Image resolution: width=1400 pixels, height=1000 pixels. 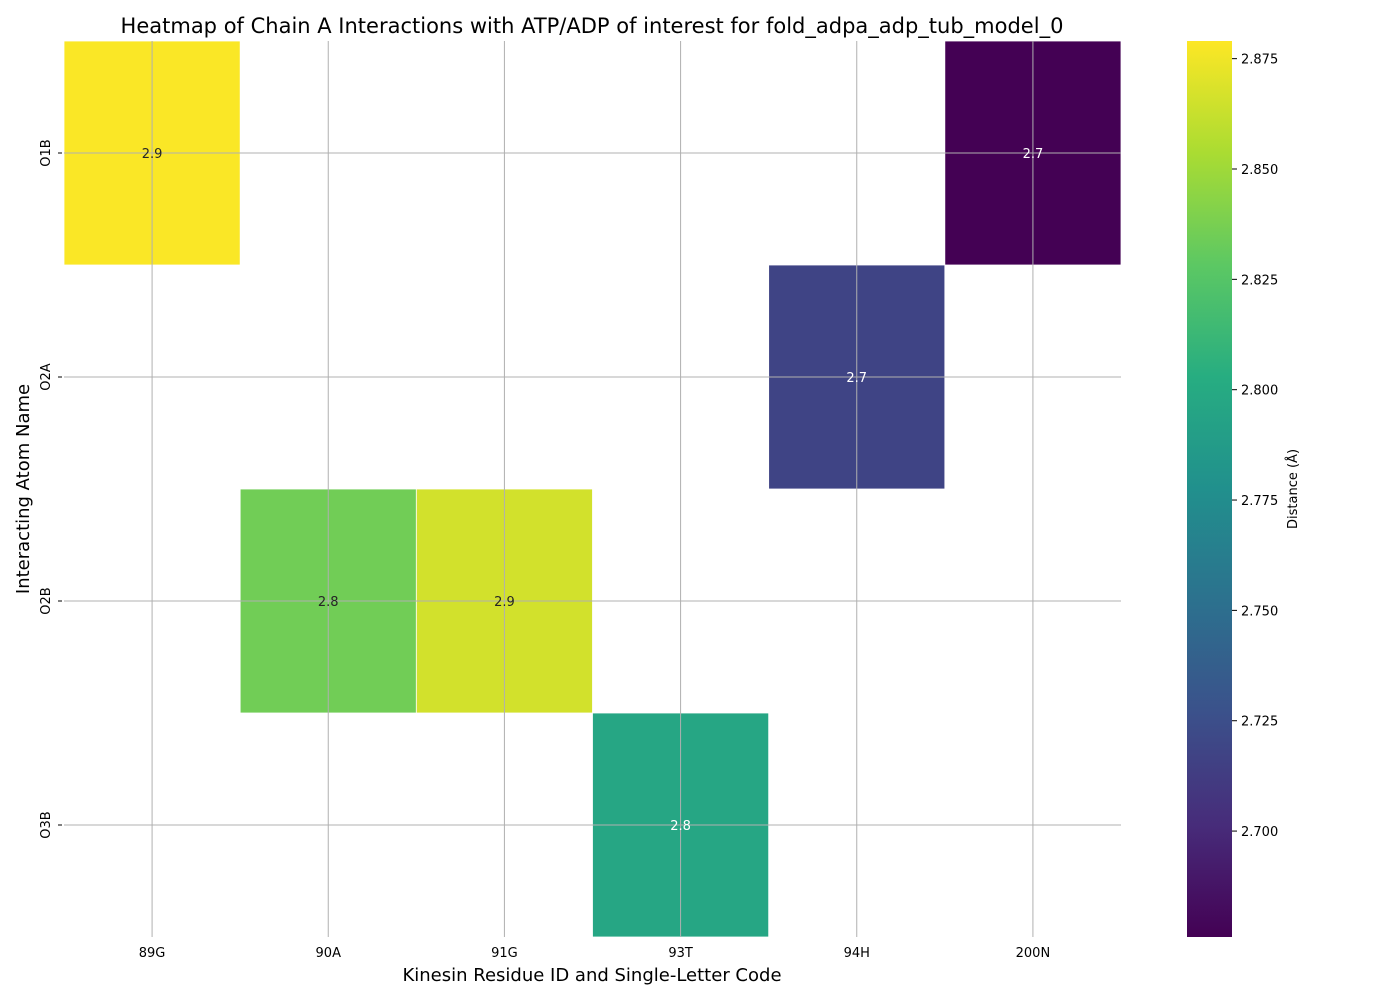 What do you see at coordinates (1259, 501) in the screenshot?
I see `colorbar-tick-label: 2.775` at bounding box center [1259, 501].